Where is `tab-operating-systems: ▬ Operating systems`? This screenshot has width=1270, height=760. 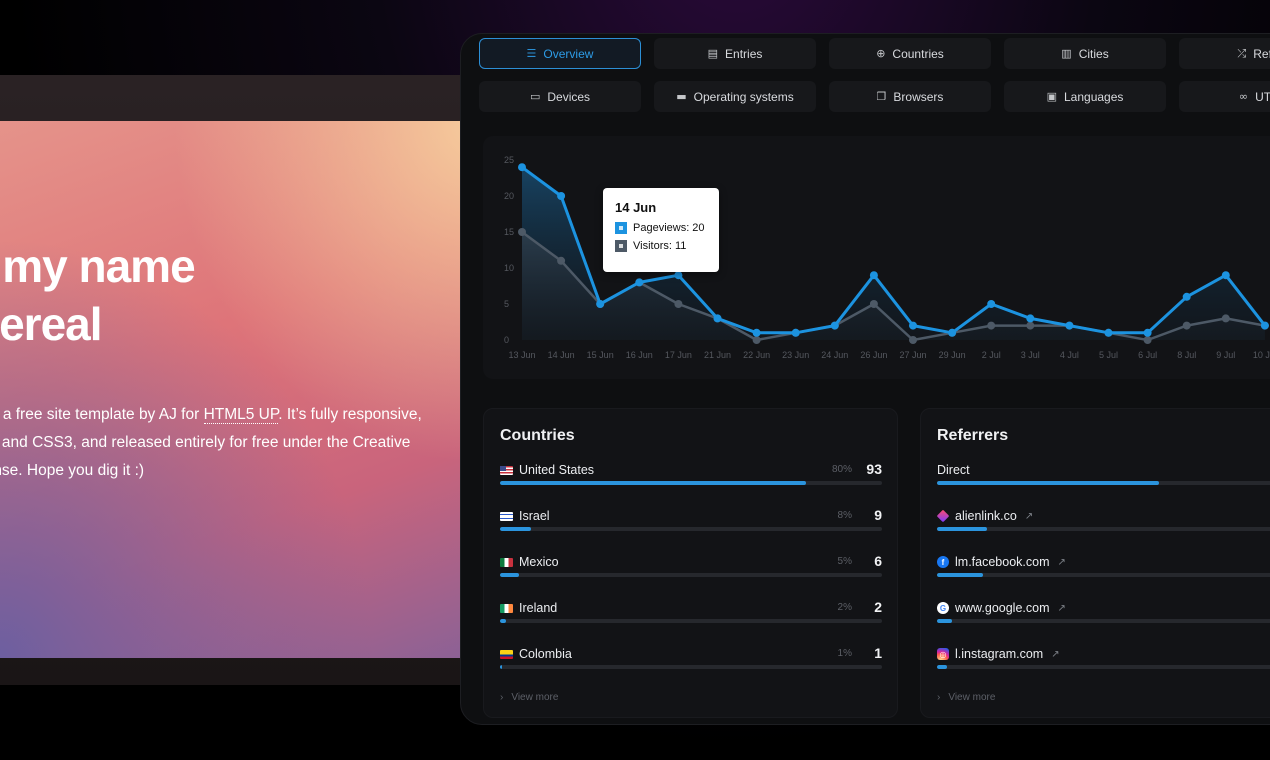 tab-operating-systems: ▬ Operating systems is located at coordinates (735, 96).